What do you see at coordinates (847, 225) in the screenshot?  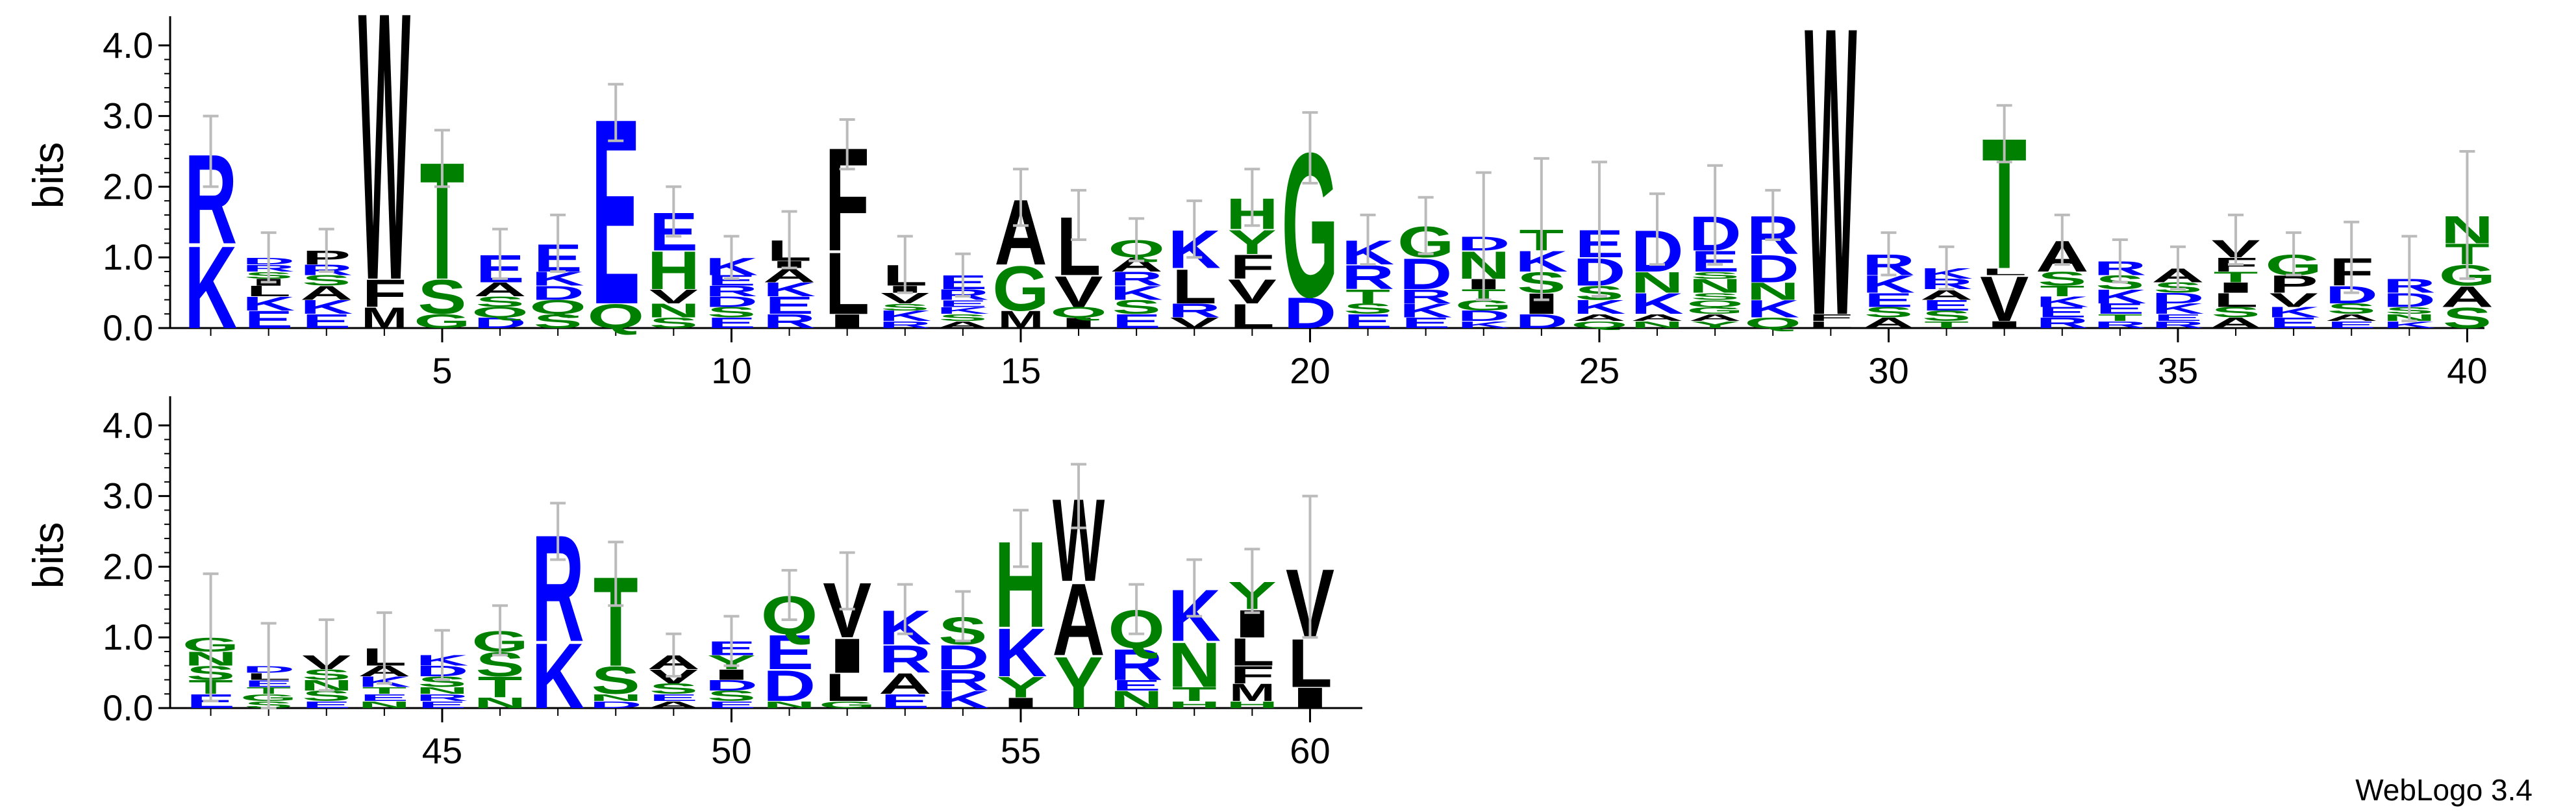 I see `logo-column-12: ILF` at bounding box center [847, 225].